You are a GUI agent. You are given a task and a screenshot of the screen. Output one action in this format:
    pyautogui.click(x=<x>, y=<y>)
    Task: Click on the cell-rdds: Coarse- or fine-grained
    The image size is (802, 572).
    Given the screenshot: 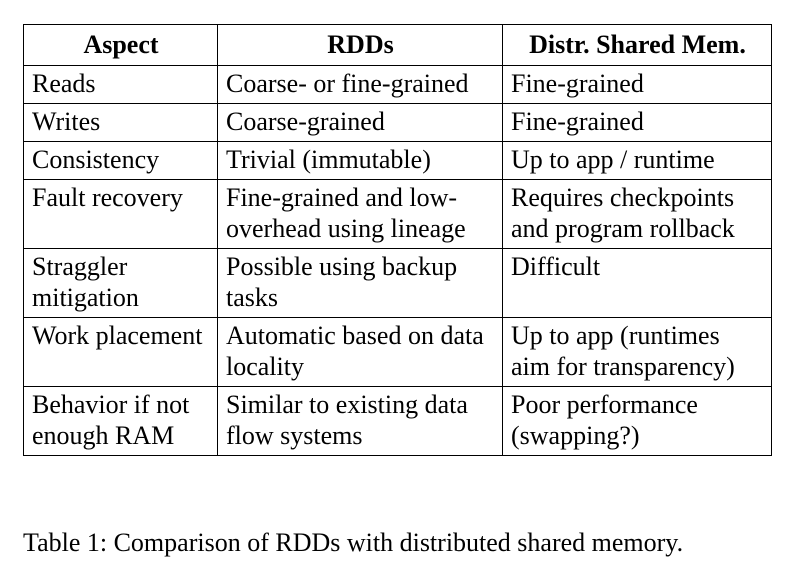 What is the action you would take?
    pyautogui.click(x=360, y=84)
    